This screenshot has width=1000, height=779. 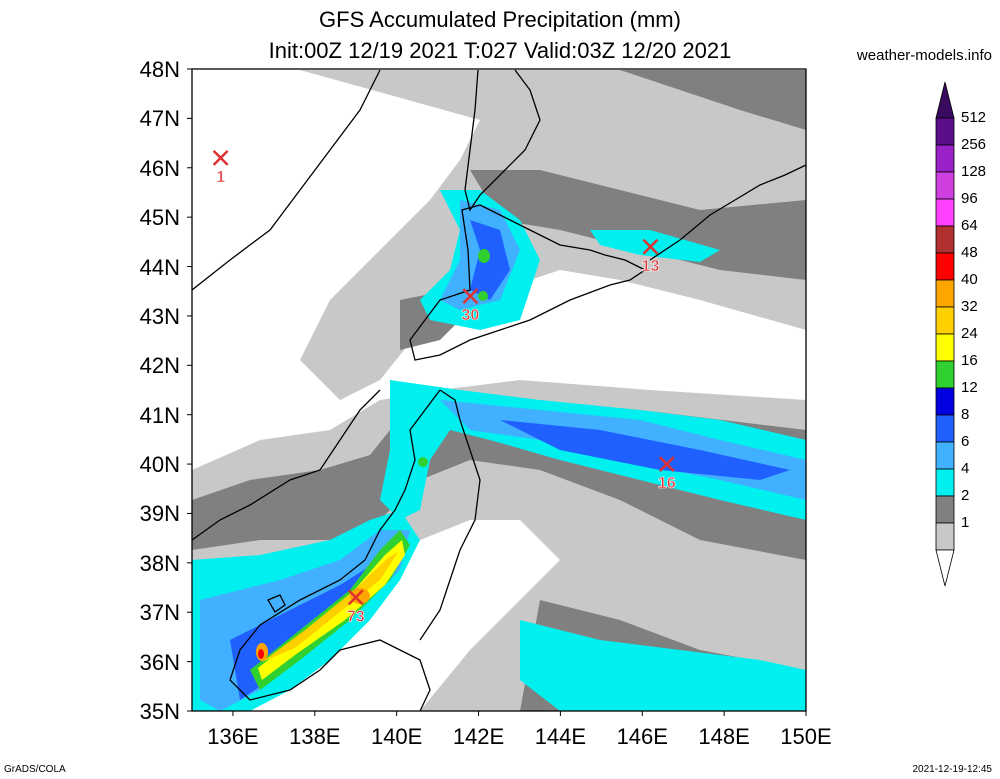 What do you see at coordinates (356, 616) in the screenshot?
I see `marker-value: 73` at bounding box center [356, 616].